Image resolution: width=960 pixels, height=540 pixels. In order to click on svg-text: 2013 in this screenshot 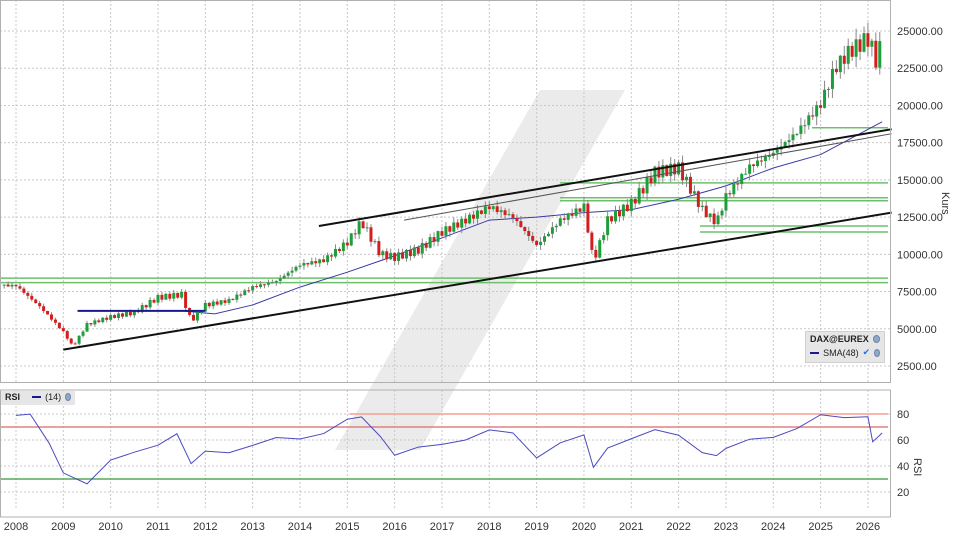, I will do `click(252, 527)`.